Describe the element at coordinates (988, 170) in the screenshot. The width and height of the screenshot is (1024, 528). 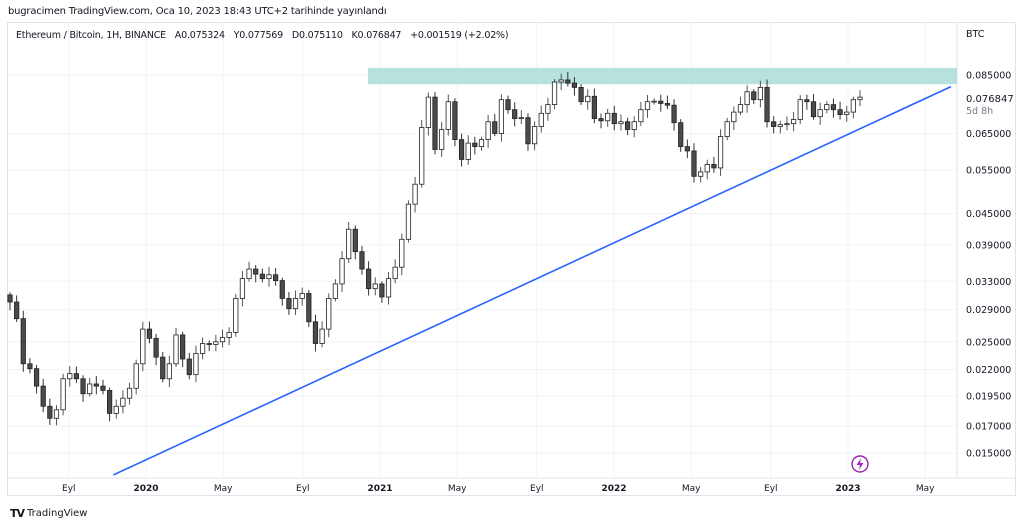
I see `y-tick-label: 0.055000` at that location.